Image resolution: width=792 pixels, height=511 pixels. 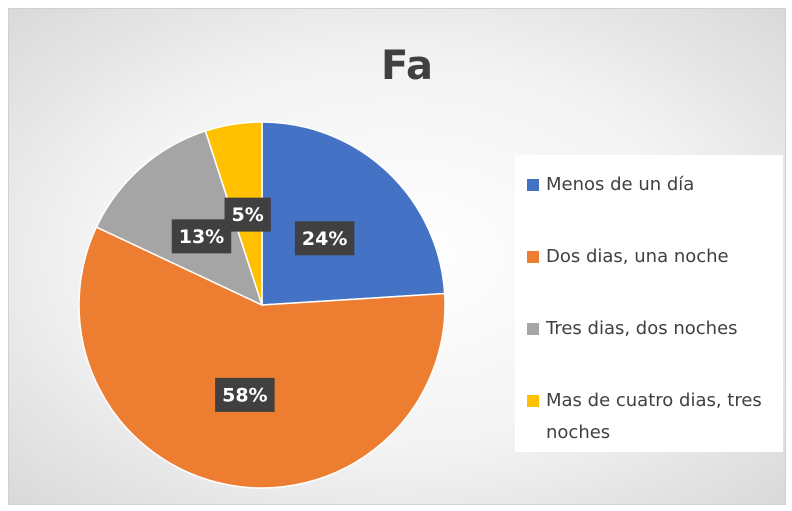 I want to click on legend-entry: Menos de un día, so click(x=654, y=185).